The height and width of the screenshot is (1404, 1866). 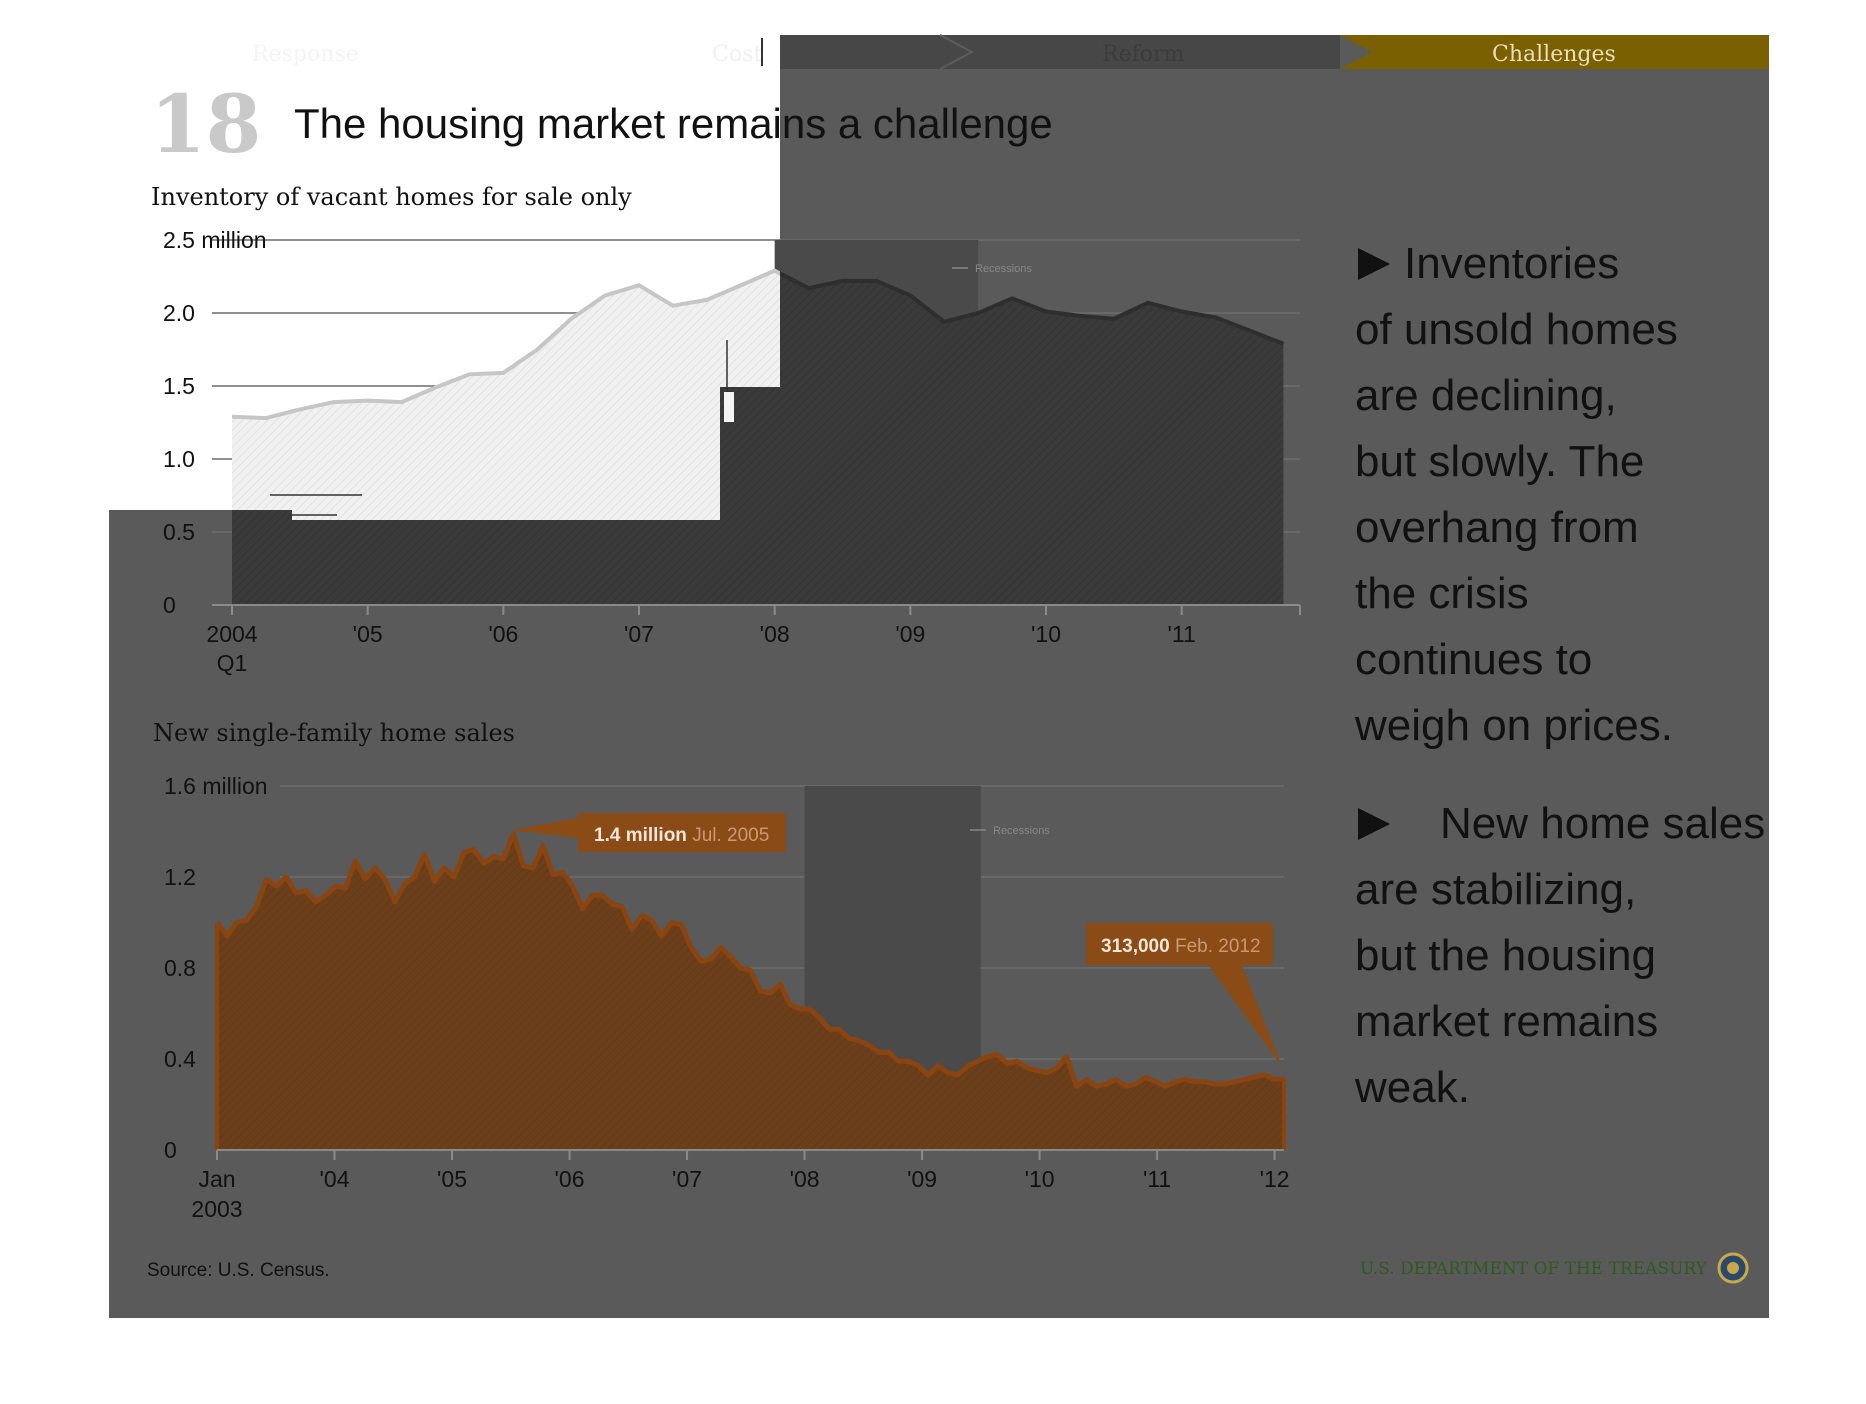 What do you see at coordinates (1534, 1269) in the screenshot?
I see `treasury-wordmark: U.S. DEPARTMENT OF THE TREASURY` at bounding box center [1534, 1269].